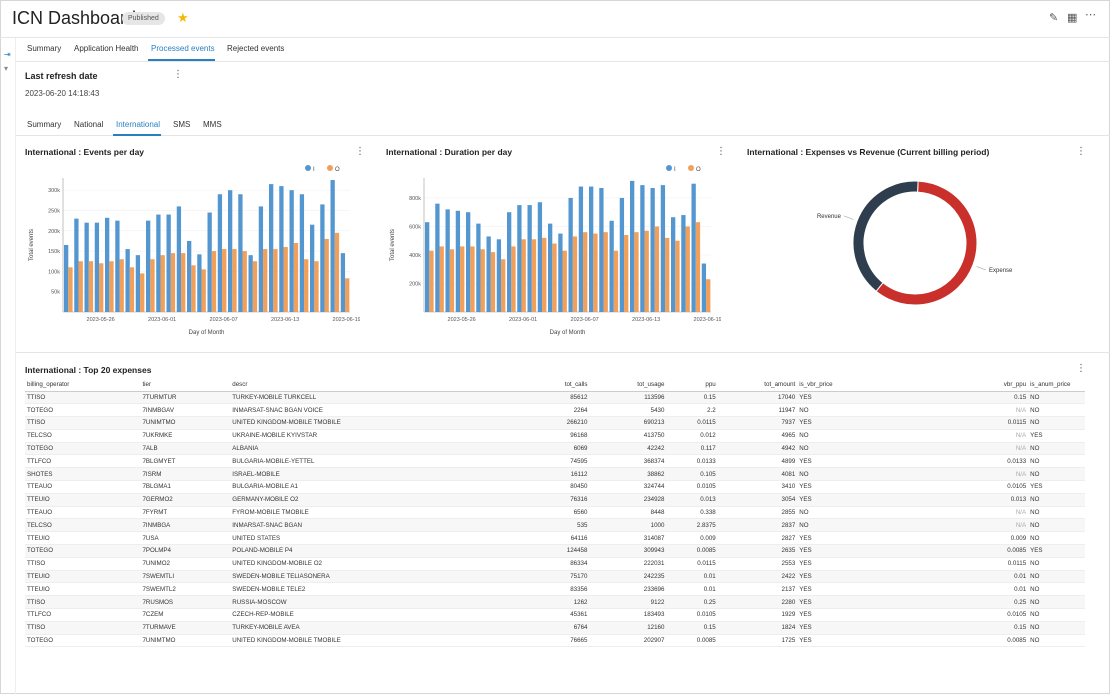  Describe the element at coordinates (212, 124) in the screenshot. I see `subtab-mms: MMS` at that location.